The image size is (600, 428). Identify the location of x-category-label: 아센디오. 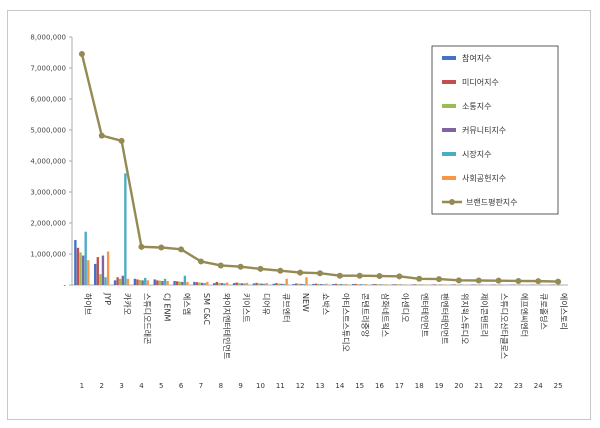
(405, 307).